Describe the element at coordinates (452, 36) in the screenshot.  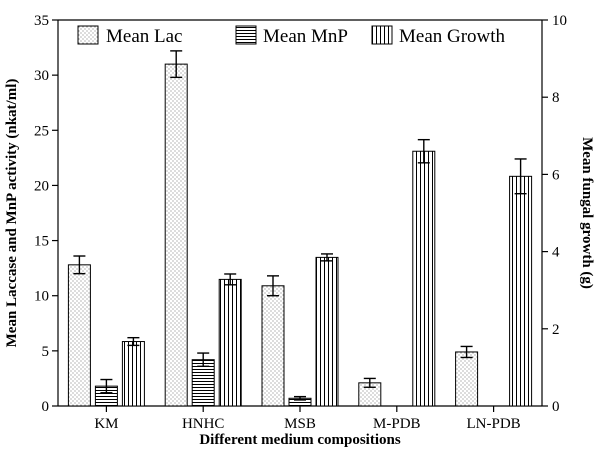
I see `legend-label-growth: Mean Growth` at that location.